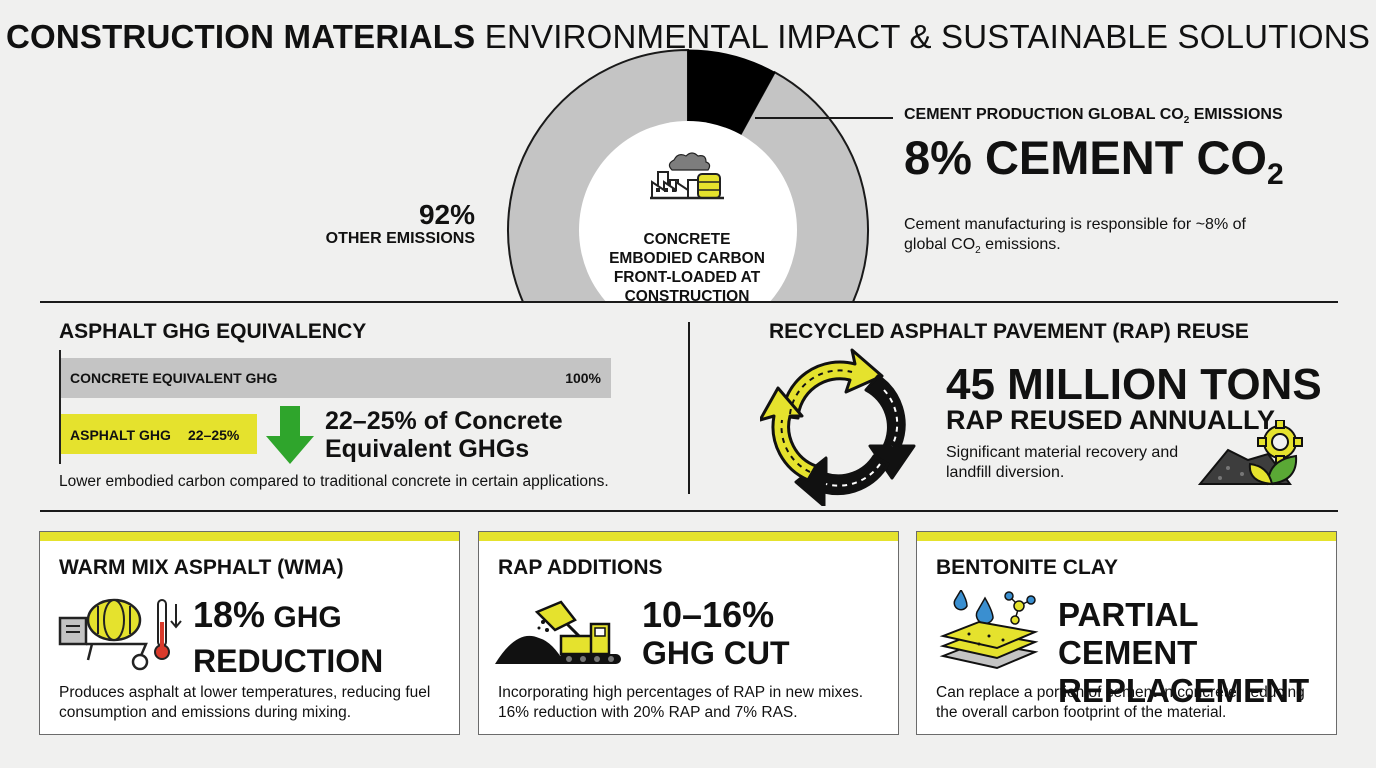  I want to click on down-arrow-icon, so click(290, 435).